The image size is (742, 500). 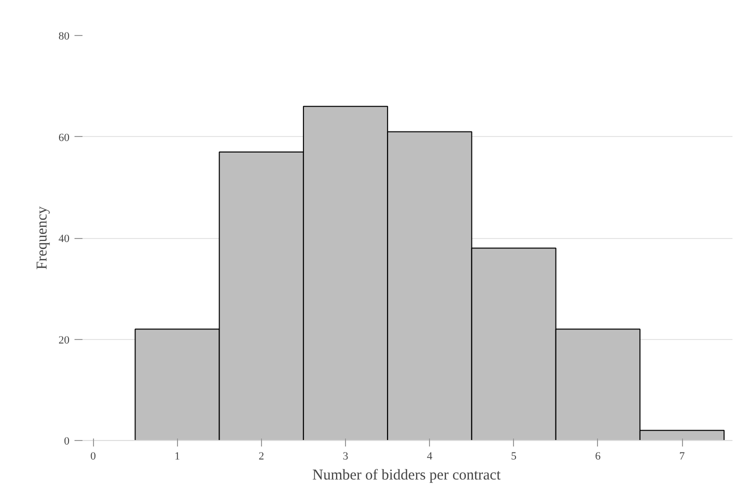 I want to click on y-tick-label: 60, so click(x=64, y=138).